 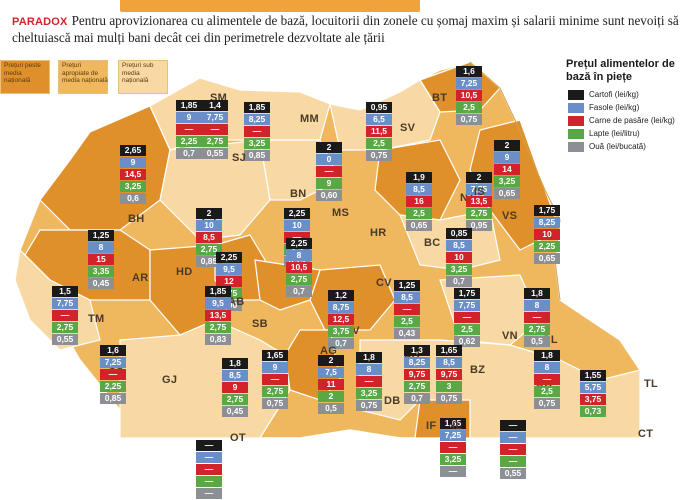 What do you see at coordinates (467, 341) in the screenshot?
I see `price-chip: 0,62` at bounding box center [467, 341].